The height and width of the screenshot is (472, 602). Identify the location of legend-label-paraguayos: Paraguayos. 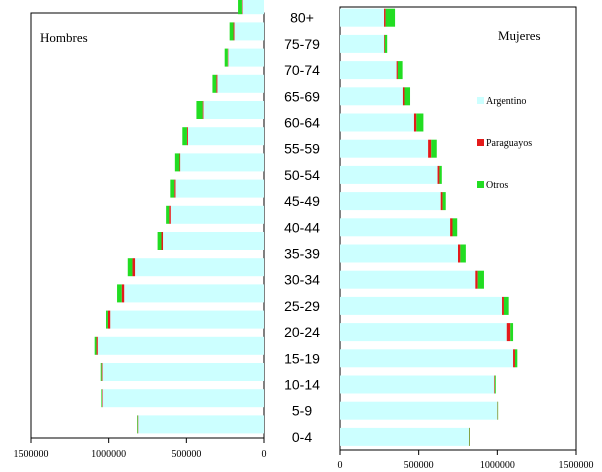
(509, 143).